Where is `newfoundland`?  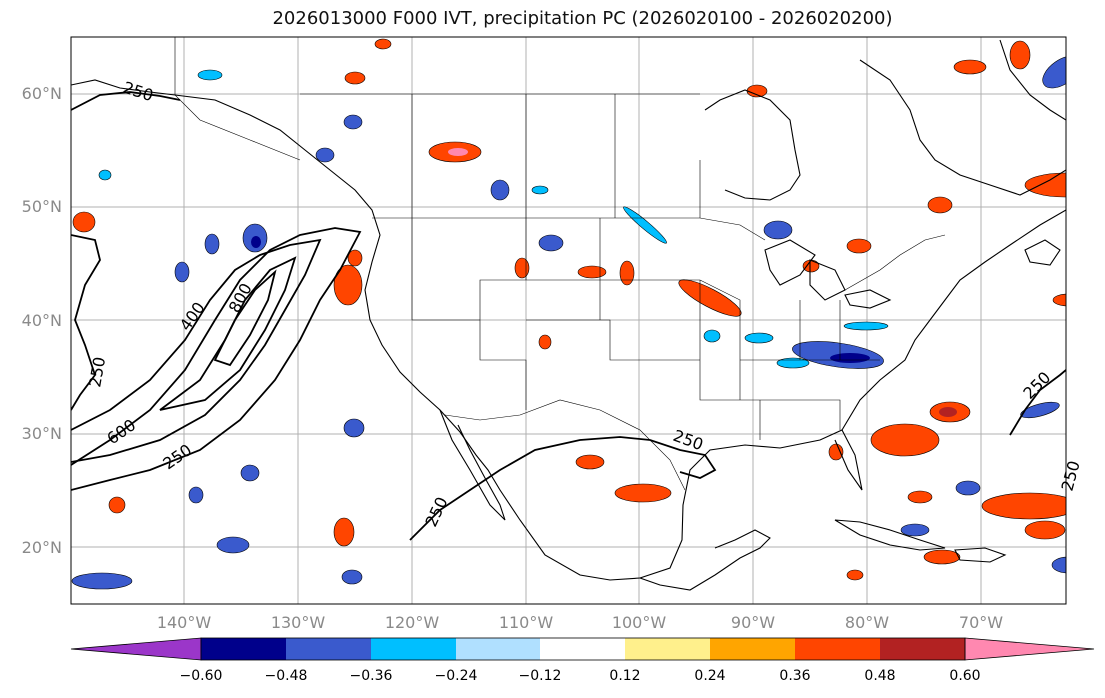 newfoundland is located at coordinates (1042, 252).